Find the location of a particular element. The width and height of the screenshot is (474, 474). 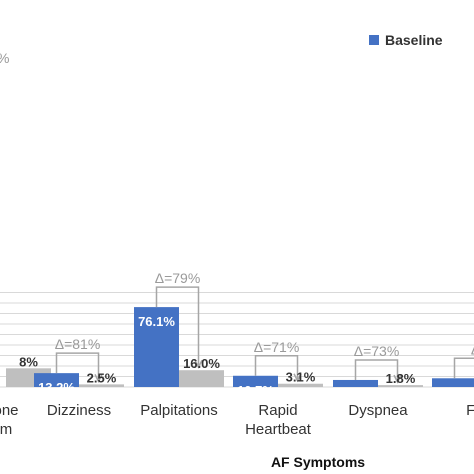

category-label: Palpitations is located at coordinates (179, 410).